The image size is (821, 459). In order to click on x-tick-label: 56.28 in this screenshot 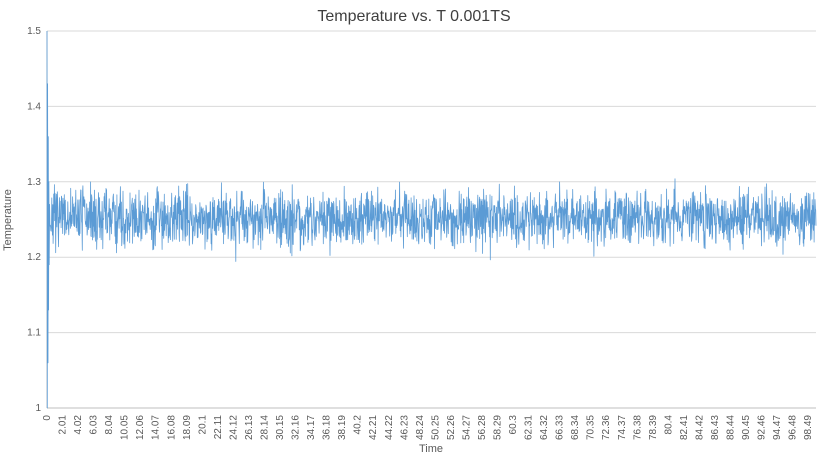, I will do `click(482, 427)`.